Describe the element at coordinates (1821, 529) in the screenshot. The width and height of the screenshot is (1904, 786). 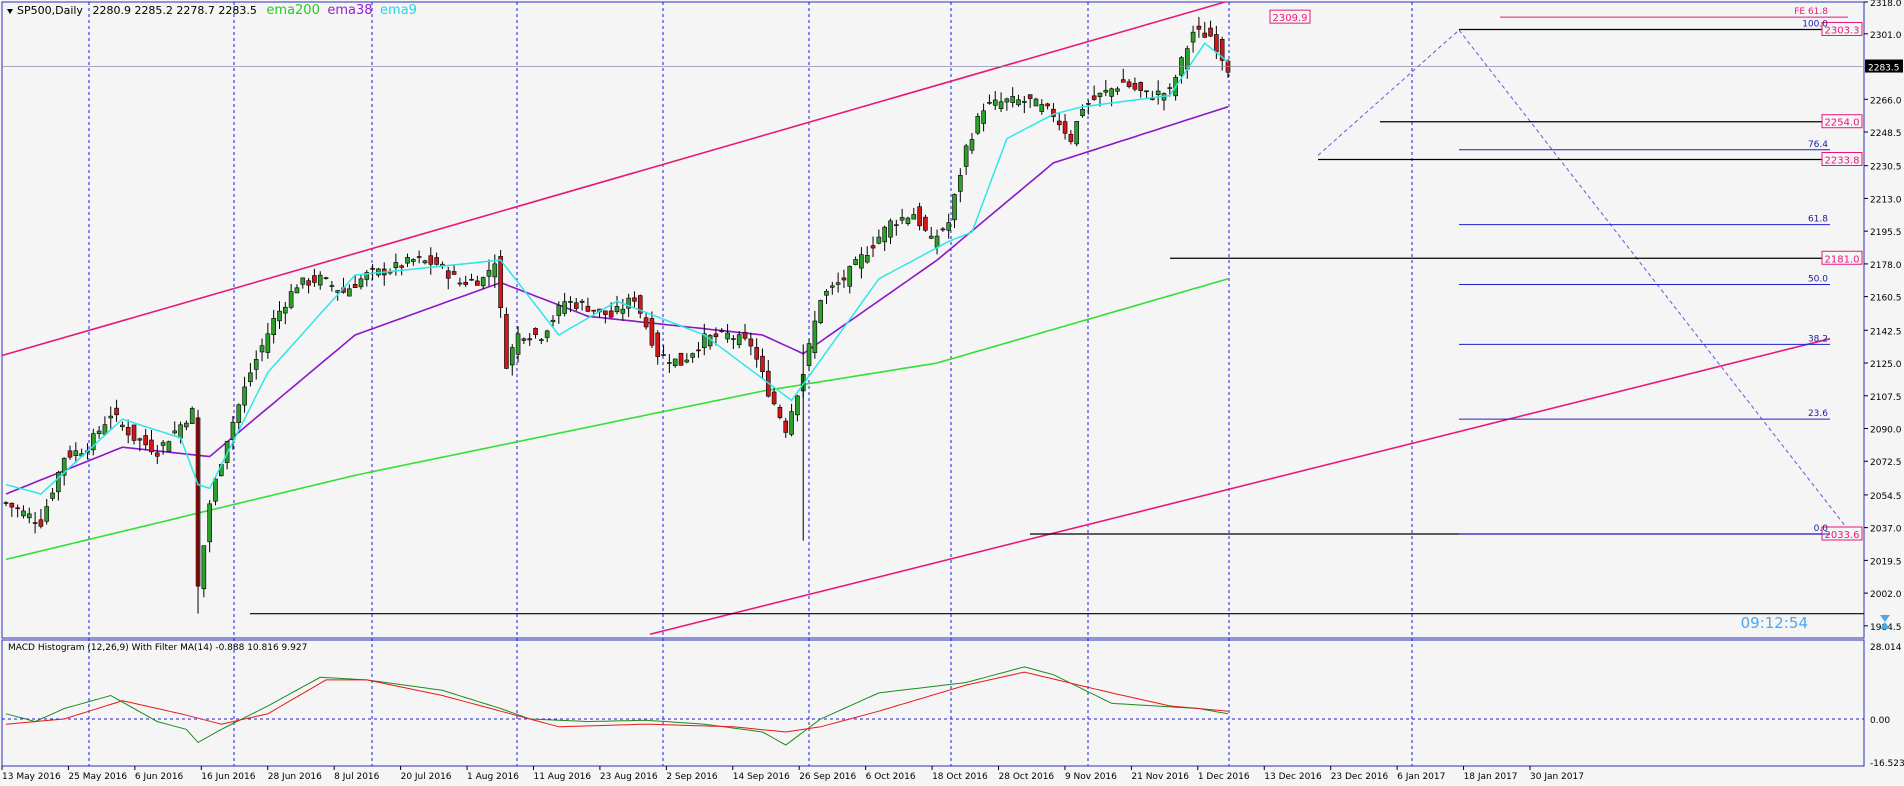
I see `fib-level-label: 0.0` at that location.